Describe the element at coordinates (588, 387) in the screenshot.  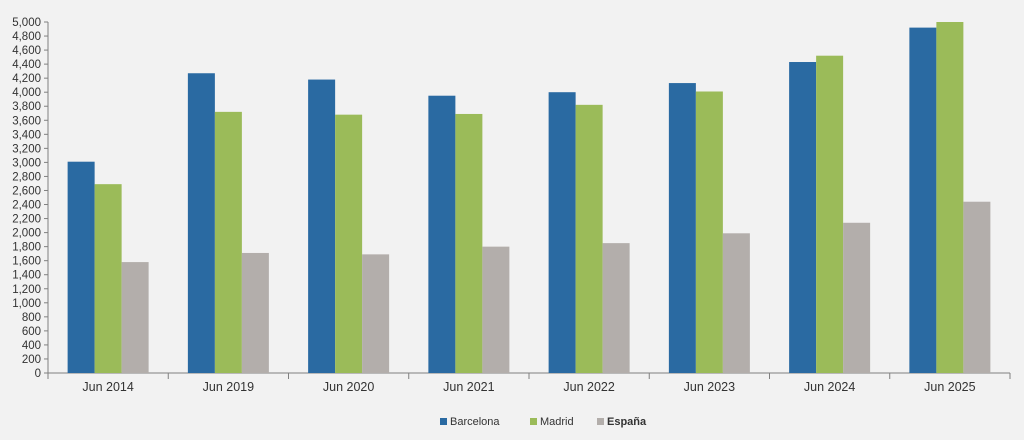
I see `x-tick-label: Jun 2022` at that location.